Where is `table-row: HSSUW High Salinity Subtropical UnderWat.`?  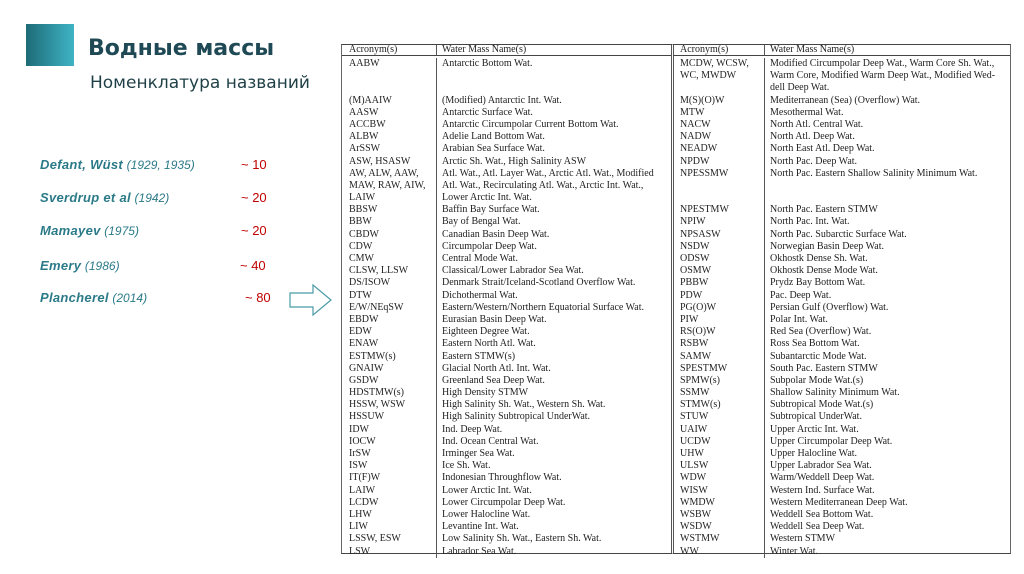 table-row: HSSUW High Salinity Subtropical UnderWat. is located at coordinates (506, 417).